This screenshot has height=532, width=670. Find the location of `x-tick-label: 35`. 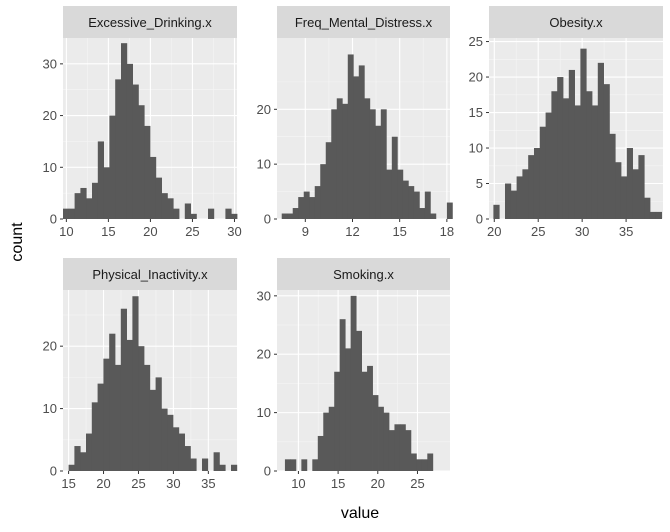

x-tick-label: 35 is located at coordinates (208, 483).